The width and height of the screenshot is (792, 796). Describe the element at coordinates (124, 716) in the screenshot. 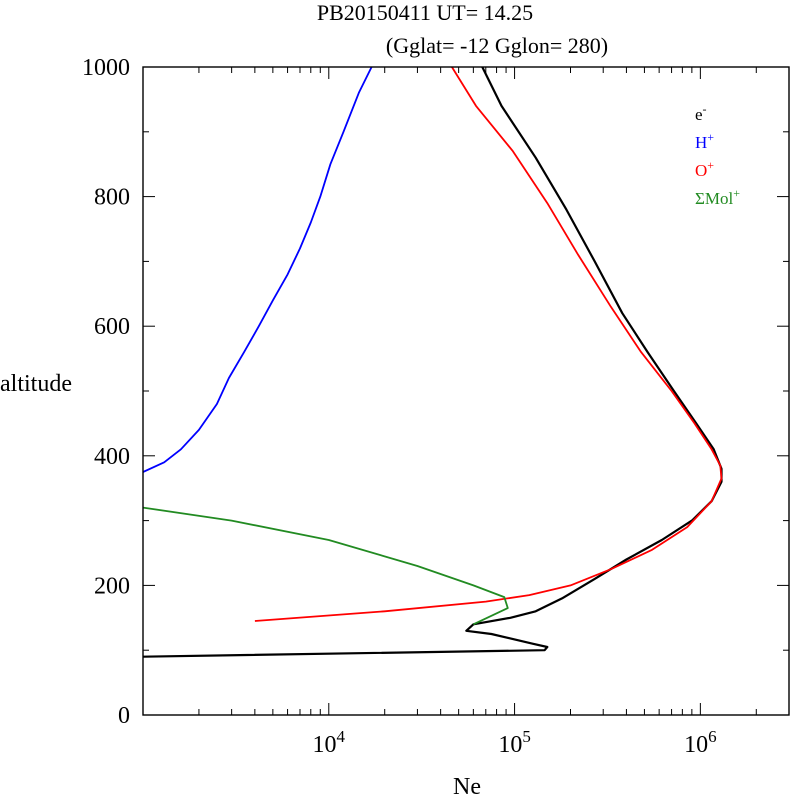

I see `y-tick-label: 0` at that location.